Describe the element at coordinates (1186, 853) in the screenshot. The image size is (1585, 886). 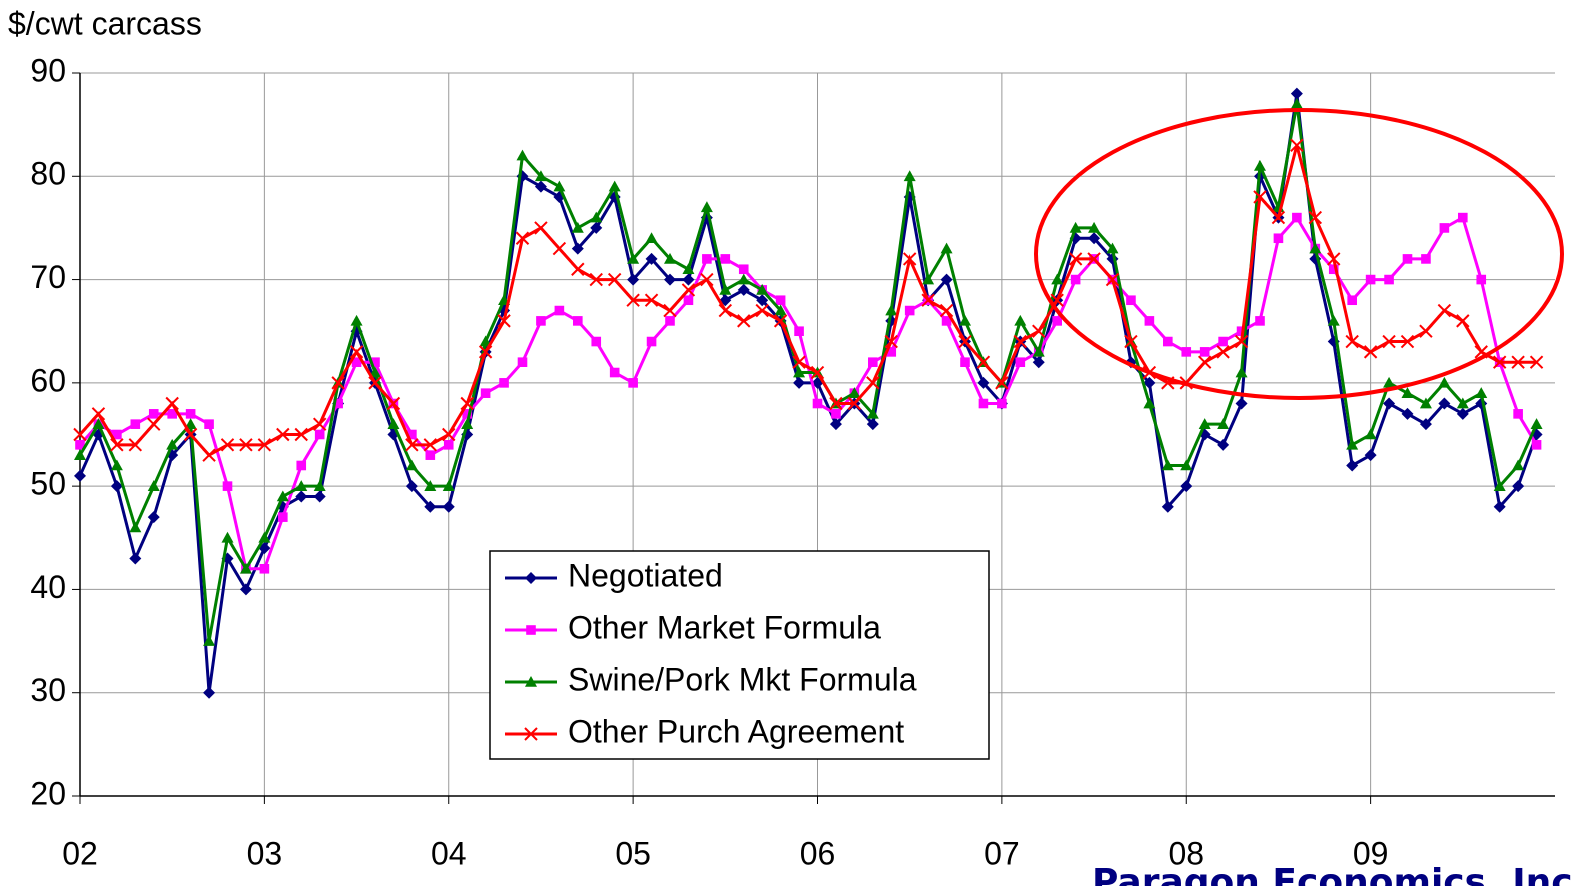
I see `x-tick-label: 08` at that location.